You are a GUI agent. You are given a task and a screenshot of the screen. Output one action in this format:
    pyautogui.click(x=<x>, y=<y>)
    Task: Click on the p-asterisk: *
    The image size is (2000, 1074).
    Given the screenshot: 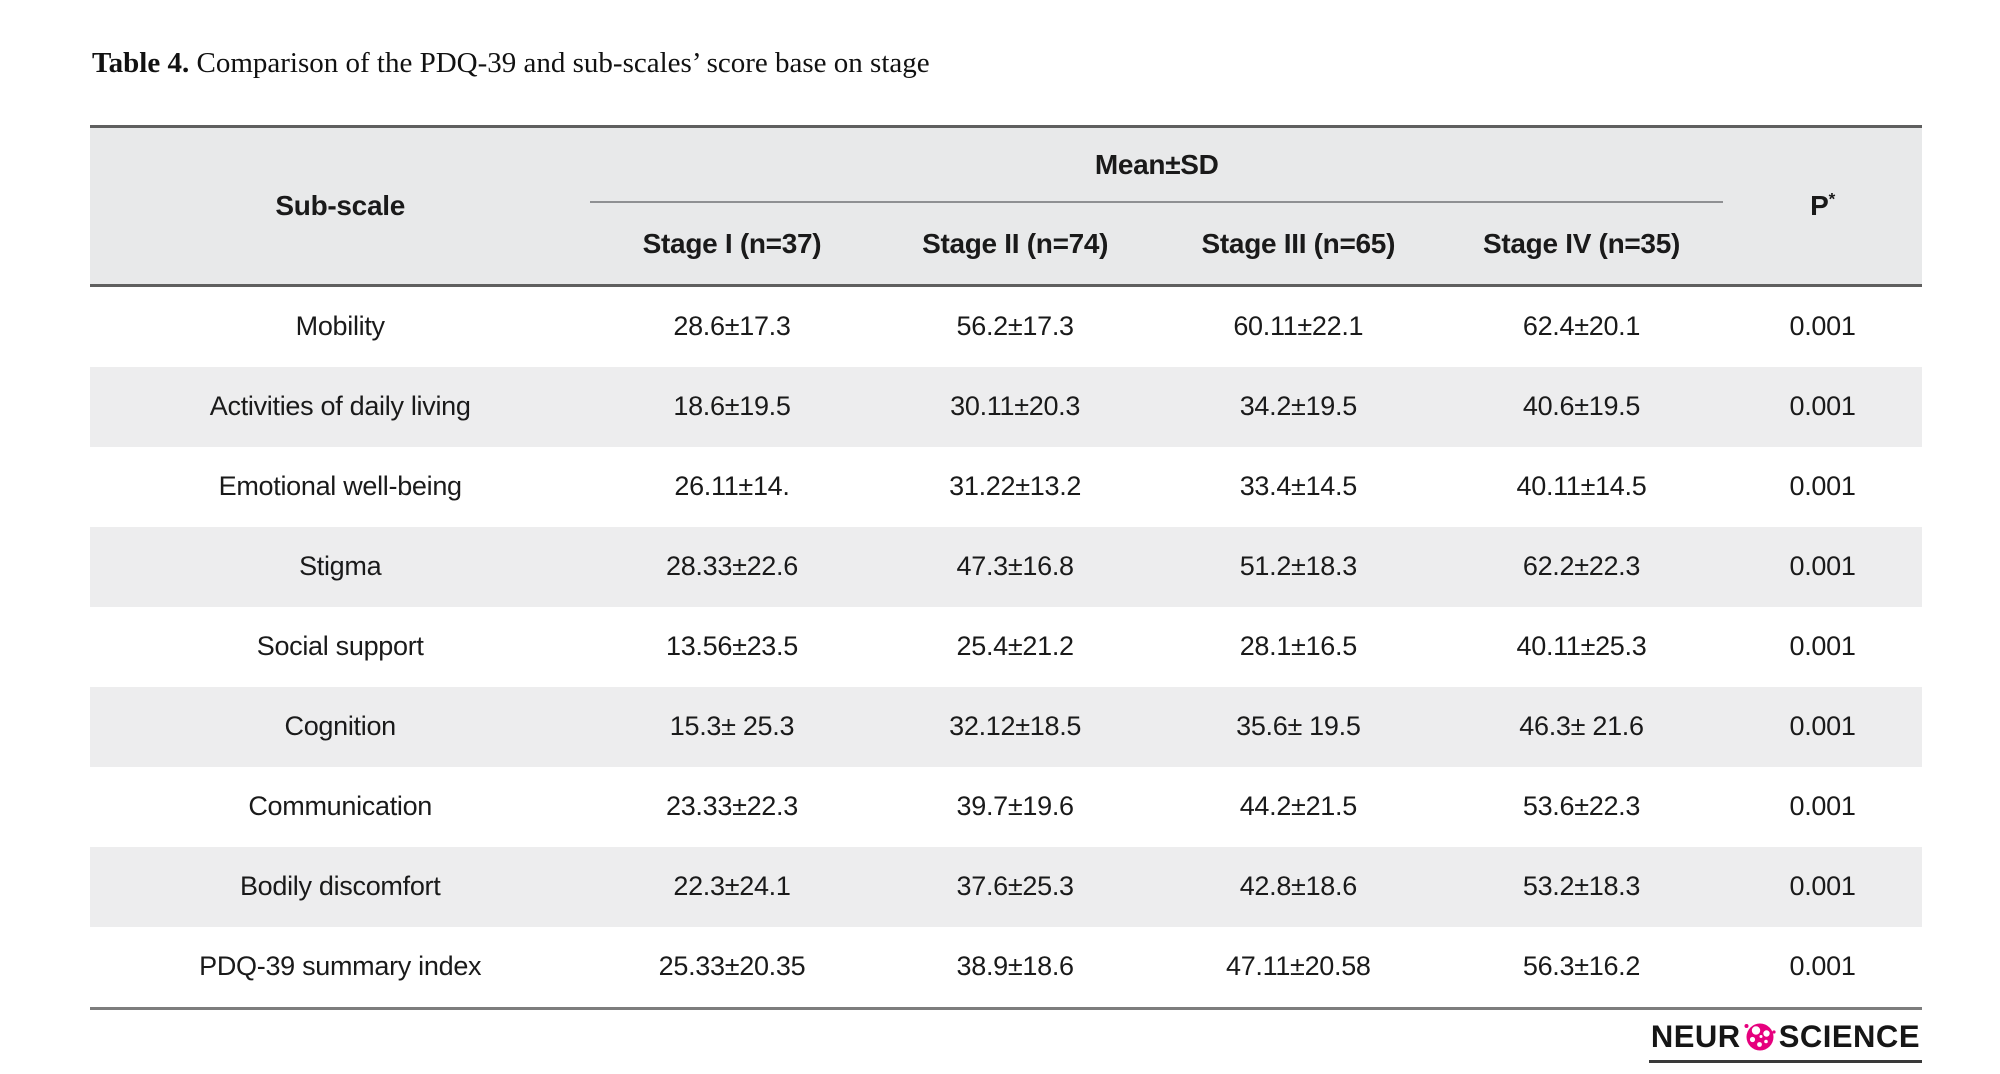 What is the action you would take?
    pyautogui.click(x=1832, y=199)
    